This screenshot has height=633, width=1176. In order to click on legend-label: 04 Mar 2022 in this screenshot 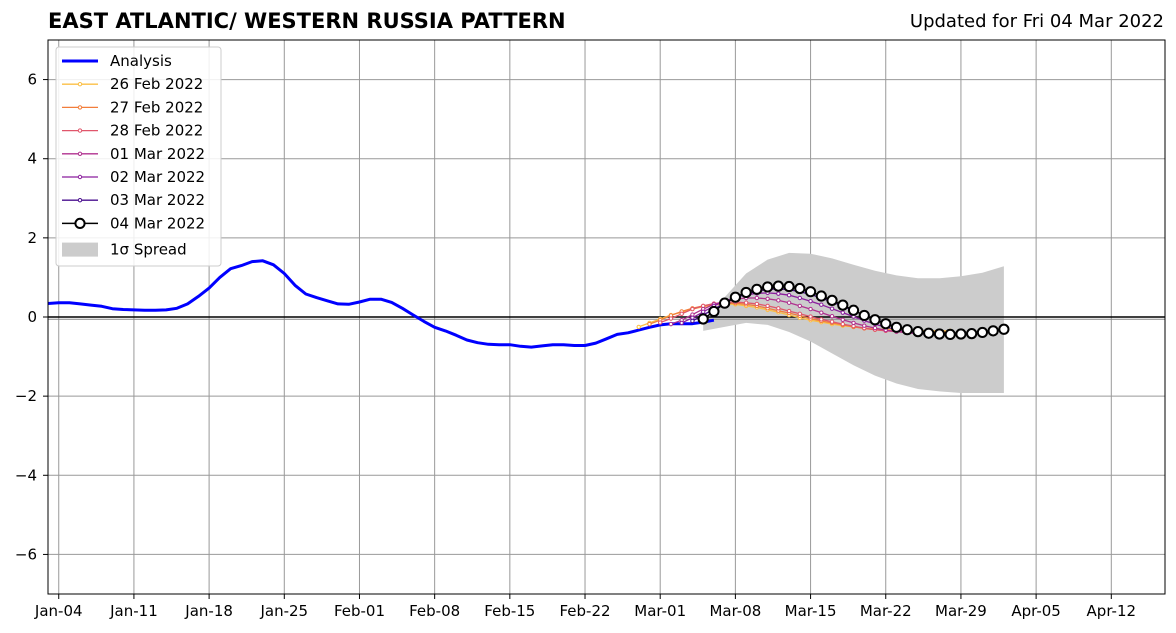, I will do `click(157, 223)`.